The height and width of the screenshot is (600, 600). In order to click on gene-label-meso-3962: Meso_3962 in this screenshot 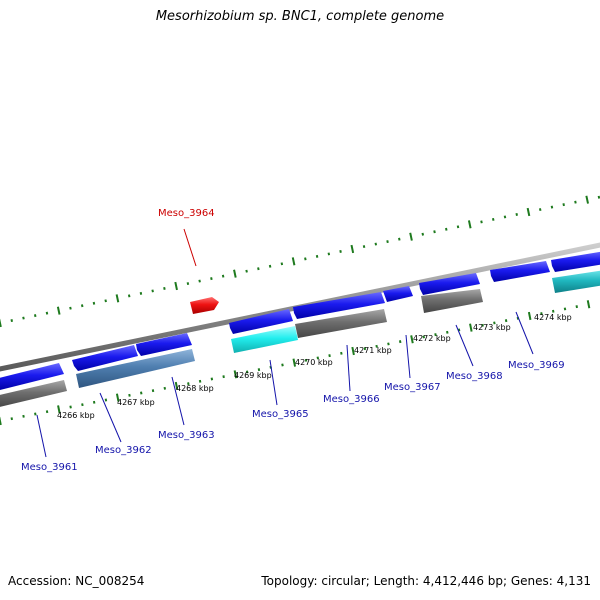, I will do `click(123, 450)`.